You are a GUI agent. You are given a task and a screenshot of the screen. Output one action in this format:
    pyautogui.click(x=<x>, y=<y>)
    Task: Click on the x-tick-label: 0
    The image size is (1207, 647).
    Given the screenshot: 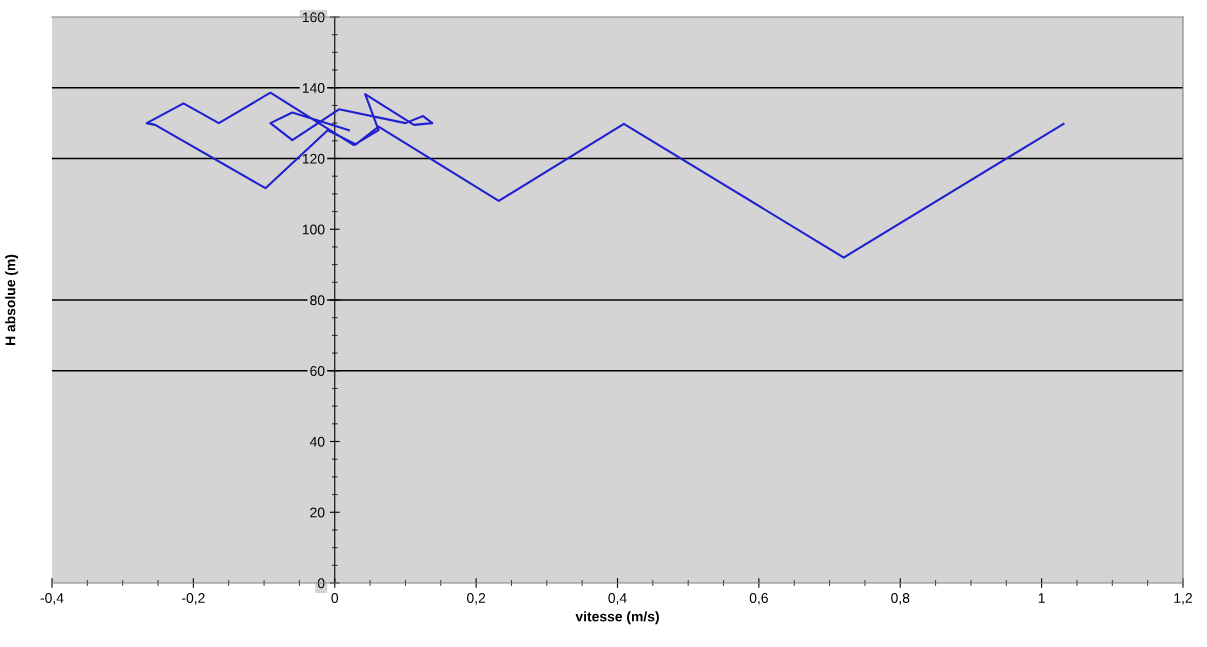 What is the action you would take?
    pyautogui.click(x=335, y=598)
    